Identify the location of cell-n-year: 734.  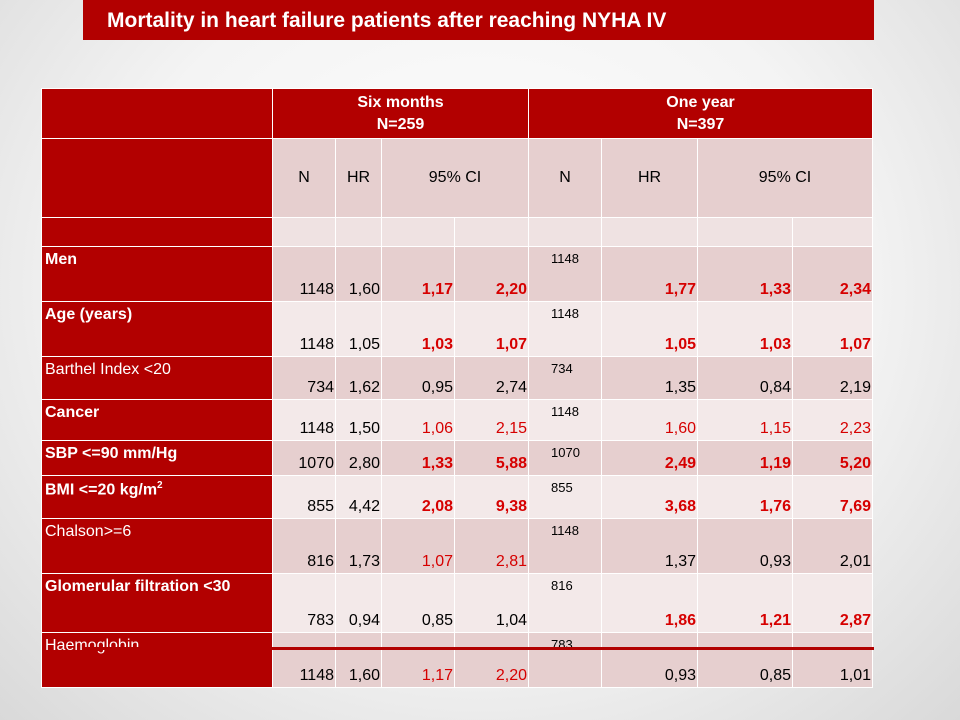
(565, 378).